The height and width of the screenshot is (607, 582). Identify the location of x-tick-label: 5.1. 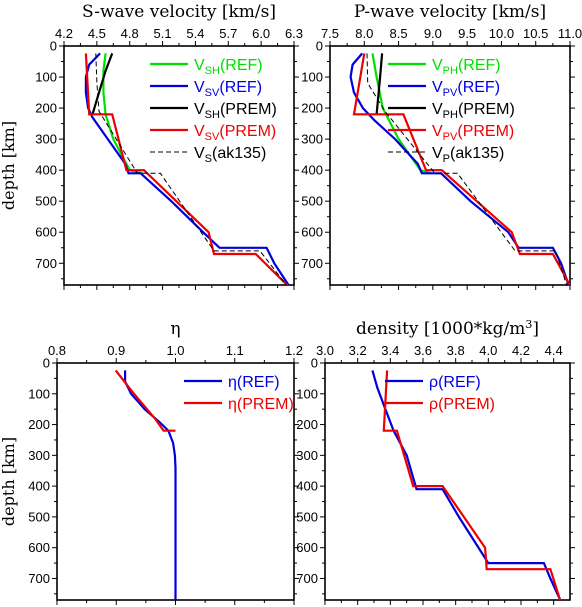
(163, 33).